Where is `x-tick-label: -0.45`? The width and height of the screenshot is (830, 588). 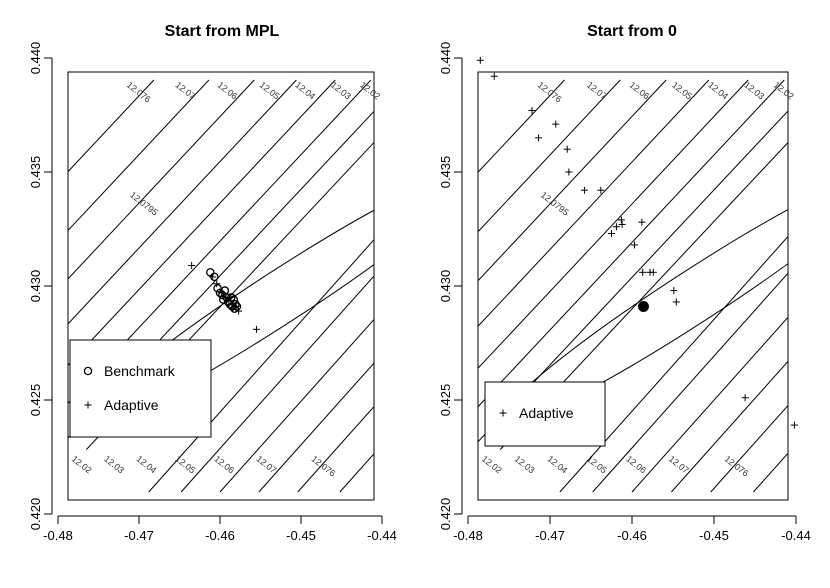
x-tick-label: -0.45 is located at coordinates (714, 535).